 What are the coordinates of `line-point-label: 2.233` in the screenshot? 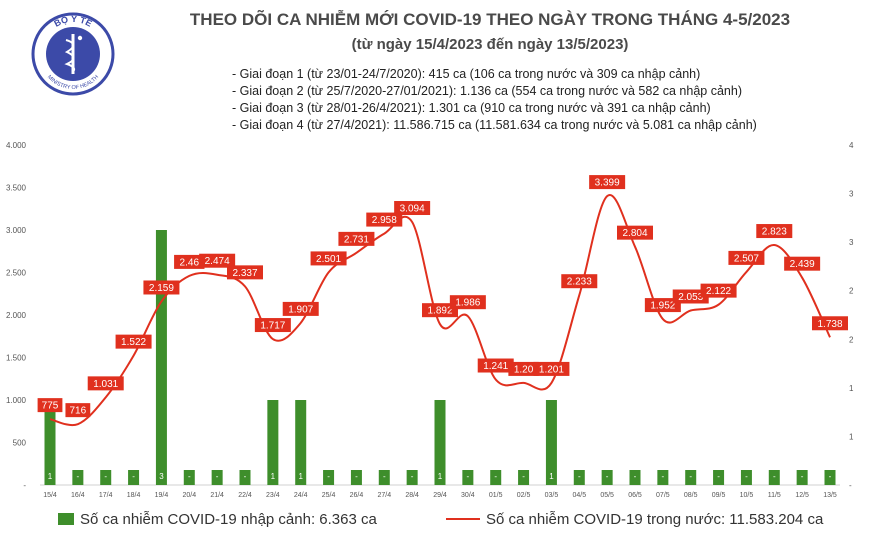 It's located at (579, 282).